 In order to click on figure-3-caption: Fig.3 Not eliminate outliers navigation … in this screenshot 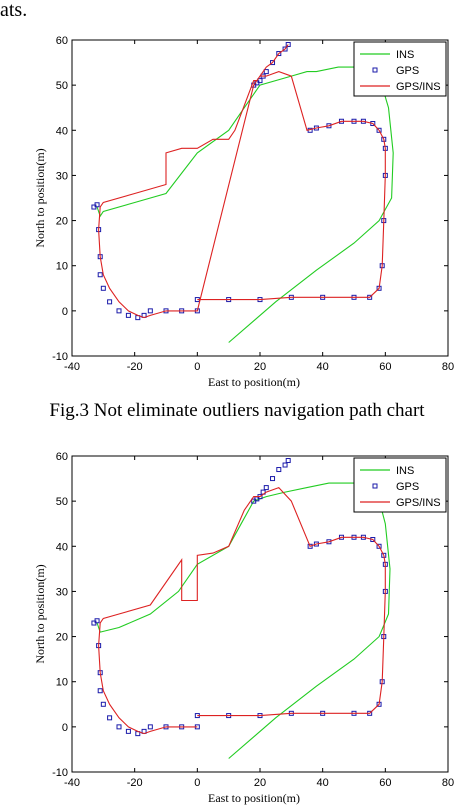, I will do `click(237, 410)`.